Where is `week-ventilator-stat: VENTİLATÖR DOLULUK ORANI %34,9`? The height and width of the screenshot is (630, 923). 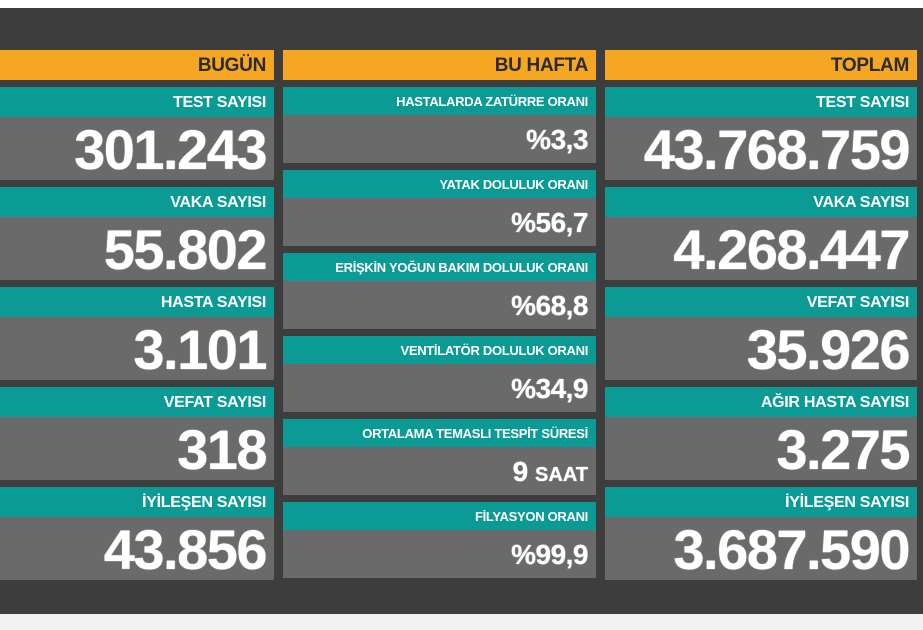
week-ventilator-stat: VENTİLATÖR DOLULUK ORANI %34,9 is located at coordinates (439, 374).